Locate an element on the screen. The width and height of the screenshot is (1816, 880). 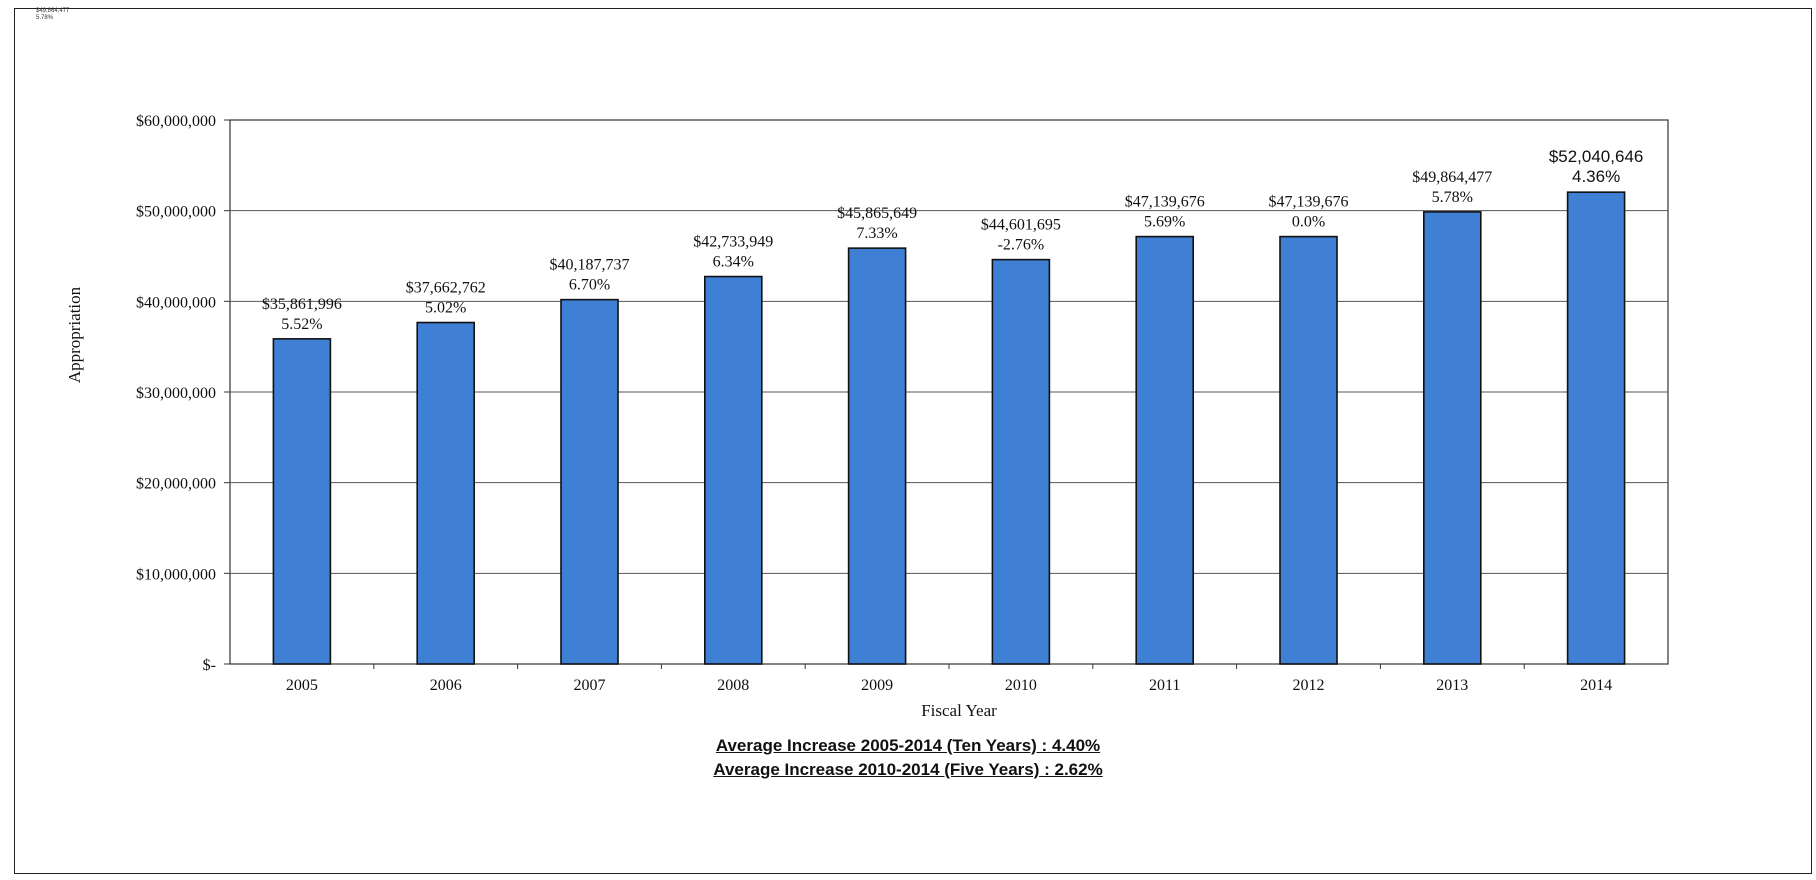
percent-label: 5.52% is located at coordinates (301, 324).